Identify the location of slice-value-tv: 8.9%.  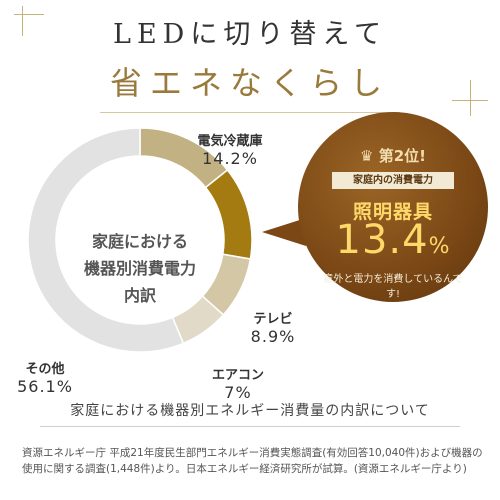
(273, 336).